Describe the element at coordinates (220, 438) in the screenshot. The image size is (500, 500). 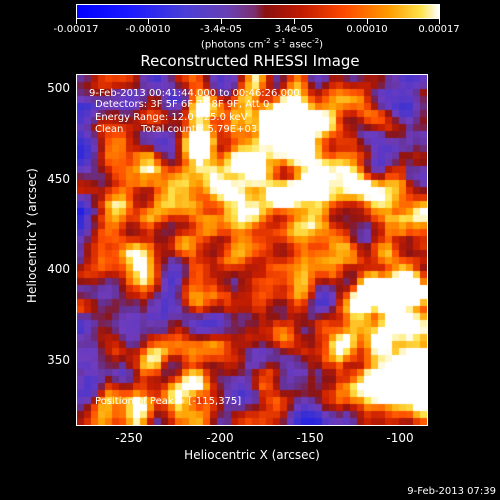
I see `x-tick-label: -200` at that location.